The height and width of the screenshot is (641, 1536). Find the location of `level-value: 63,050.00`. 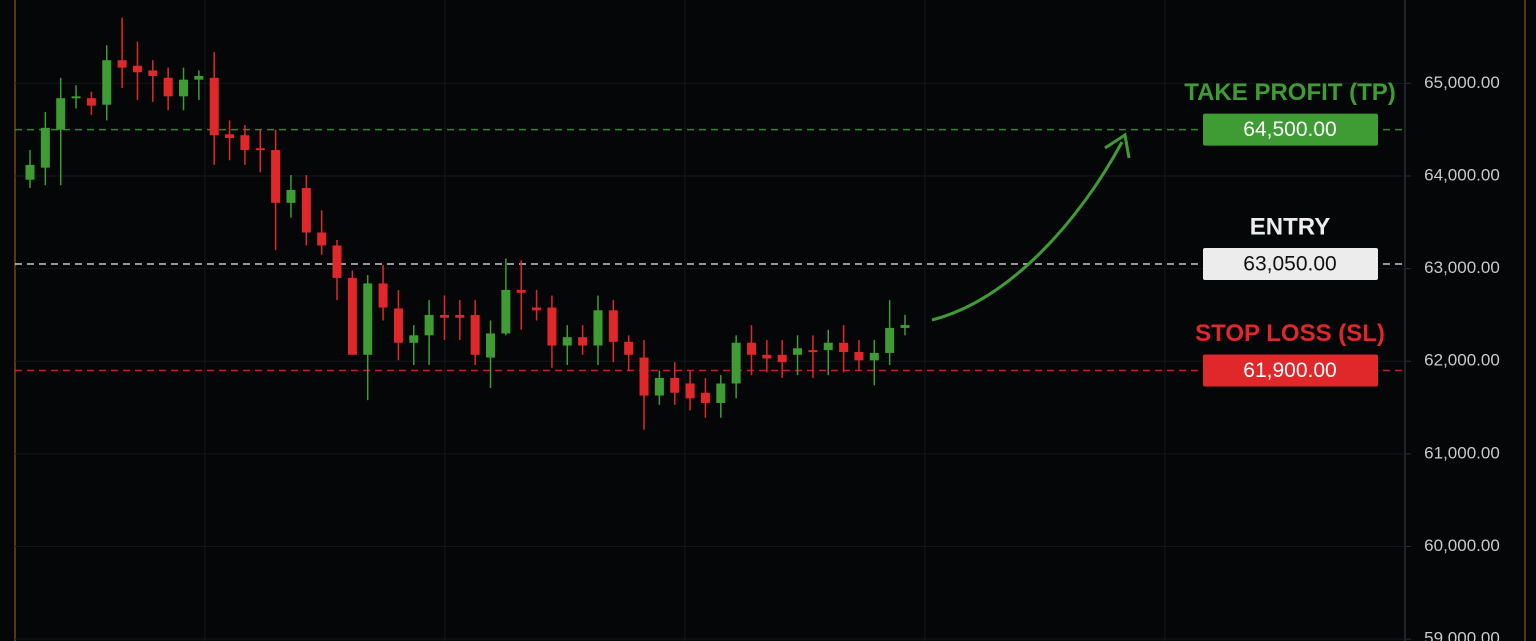

level-value: 63,050.00 is located at coordinates (1289, 264).